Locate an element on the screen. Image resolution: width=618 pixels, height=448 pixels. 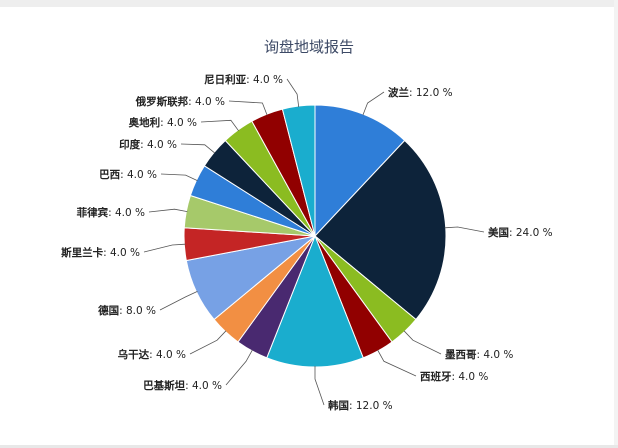
slice-label: 印度: 4.0 % is located at coordinates (148, 144).